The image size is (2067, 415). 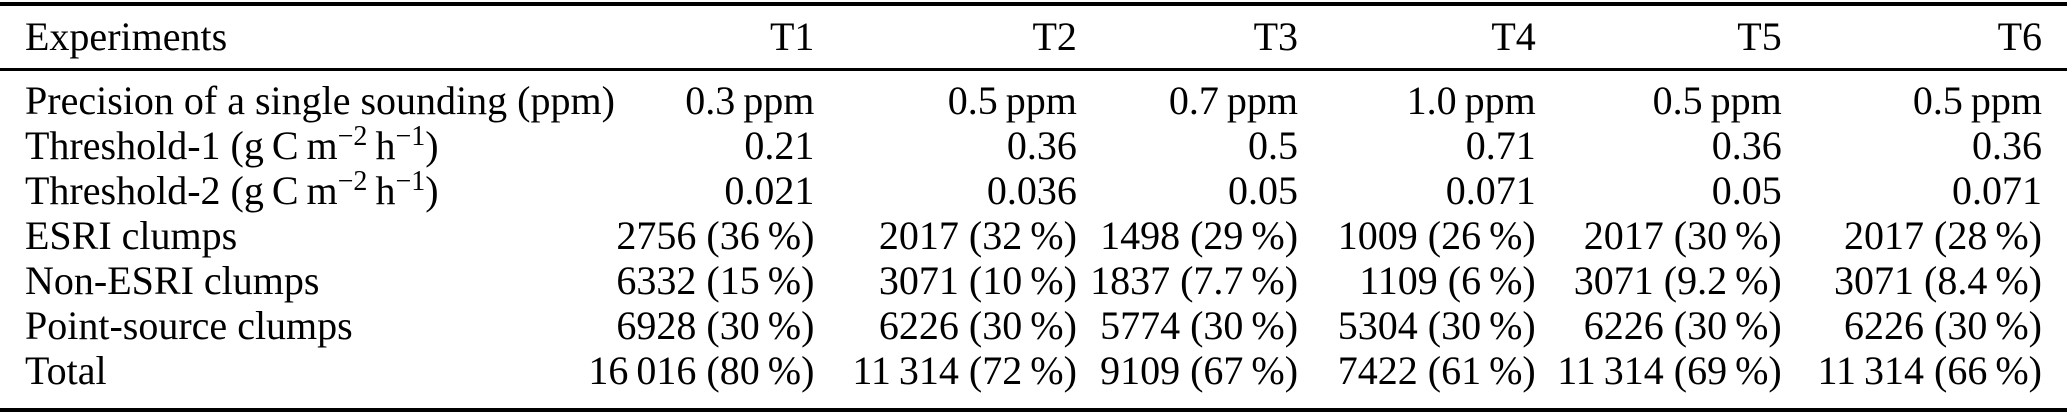 I want to click on table-cell: 9109 (67 %), so click(x=1199, y=370).